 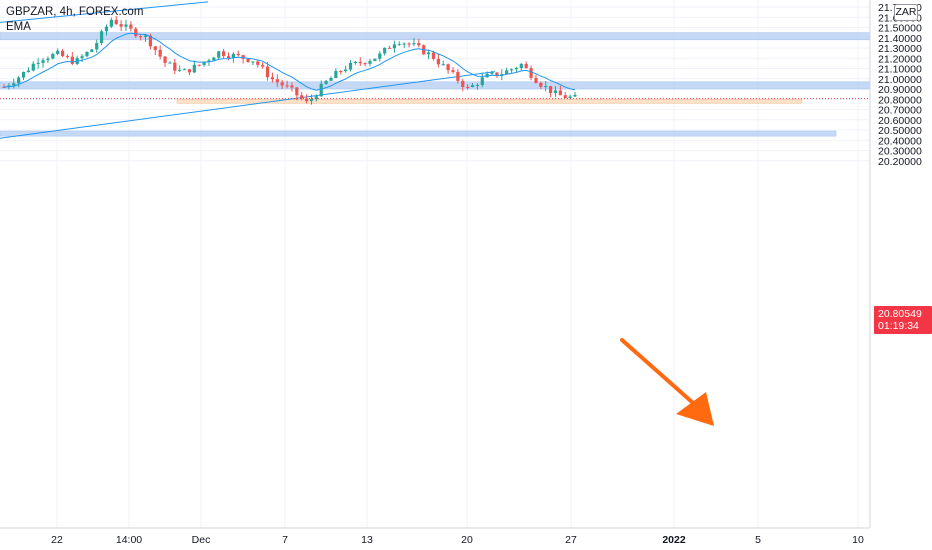 I want to click on last-price-value: 20.80549, so click(x=900, y=314).